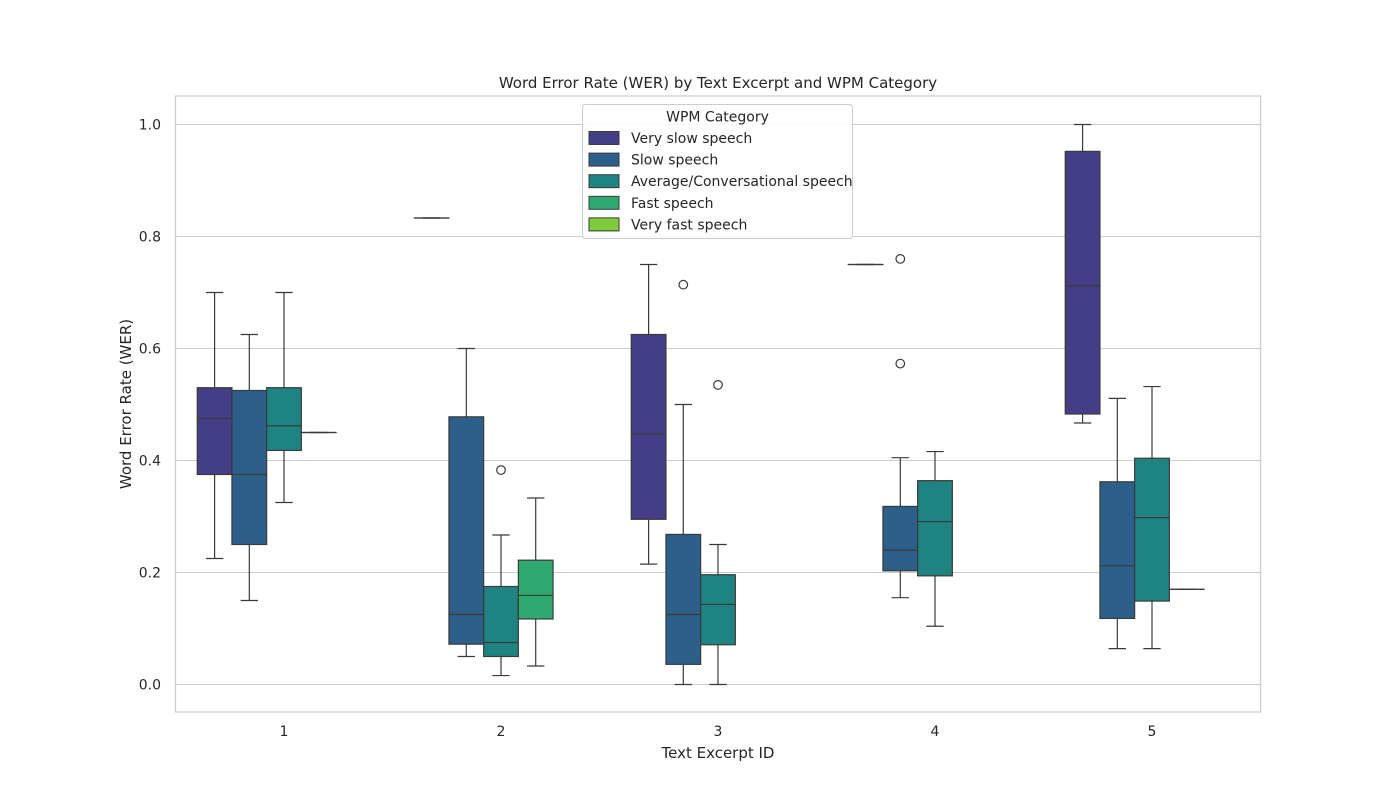 This screenshot has height=800, width=1400. I want to click on legend-label: Very fast speech, so click(689, 225).